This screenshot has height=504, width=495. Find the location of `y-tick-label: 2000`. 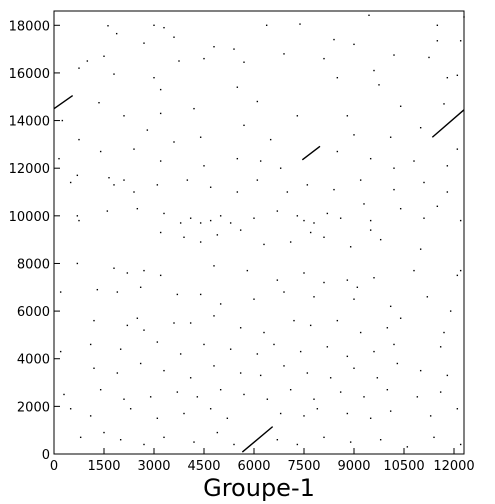

y-tick-label: 2000 is located at coordinates (33, 407).